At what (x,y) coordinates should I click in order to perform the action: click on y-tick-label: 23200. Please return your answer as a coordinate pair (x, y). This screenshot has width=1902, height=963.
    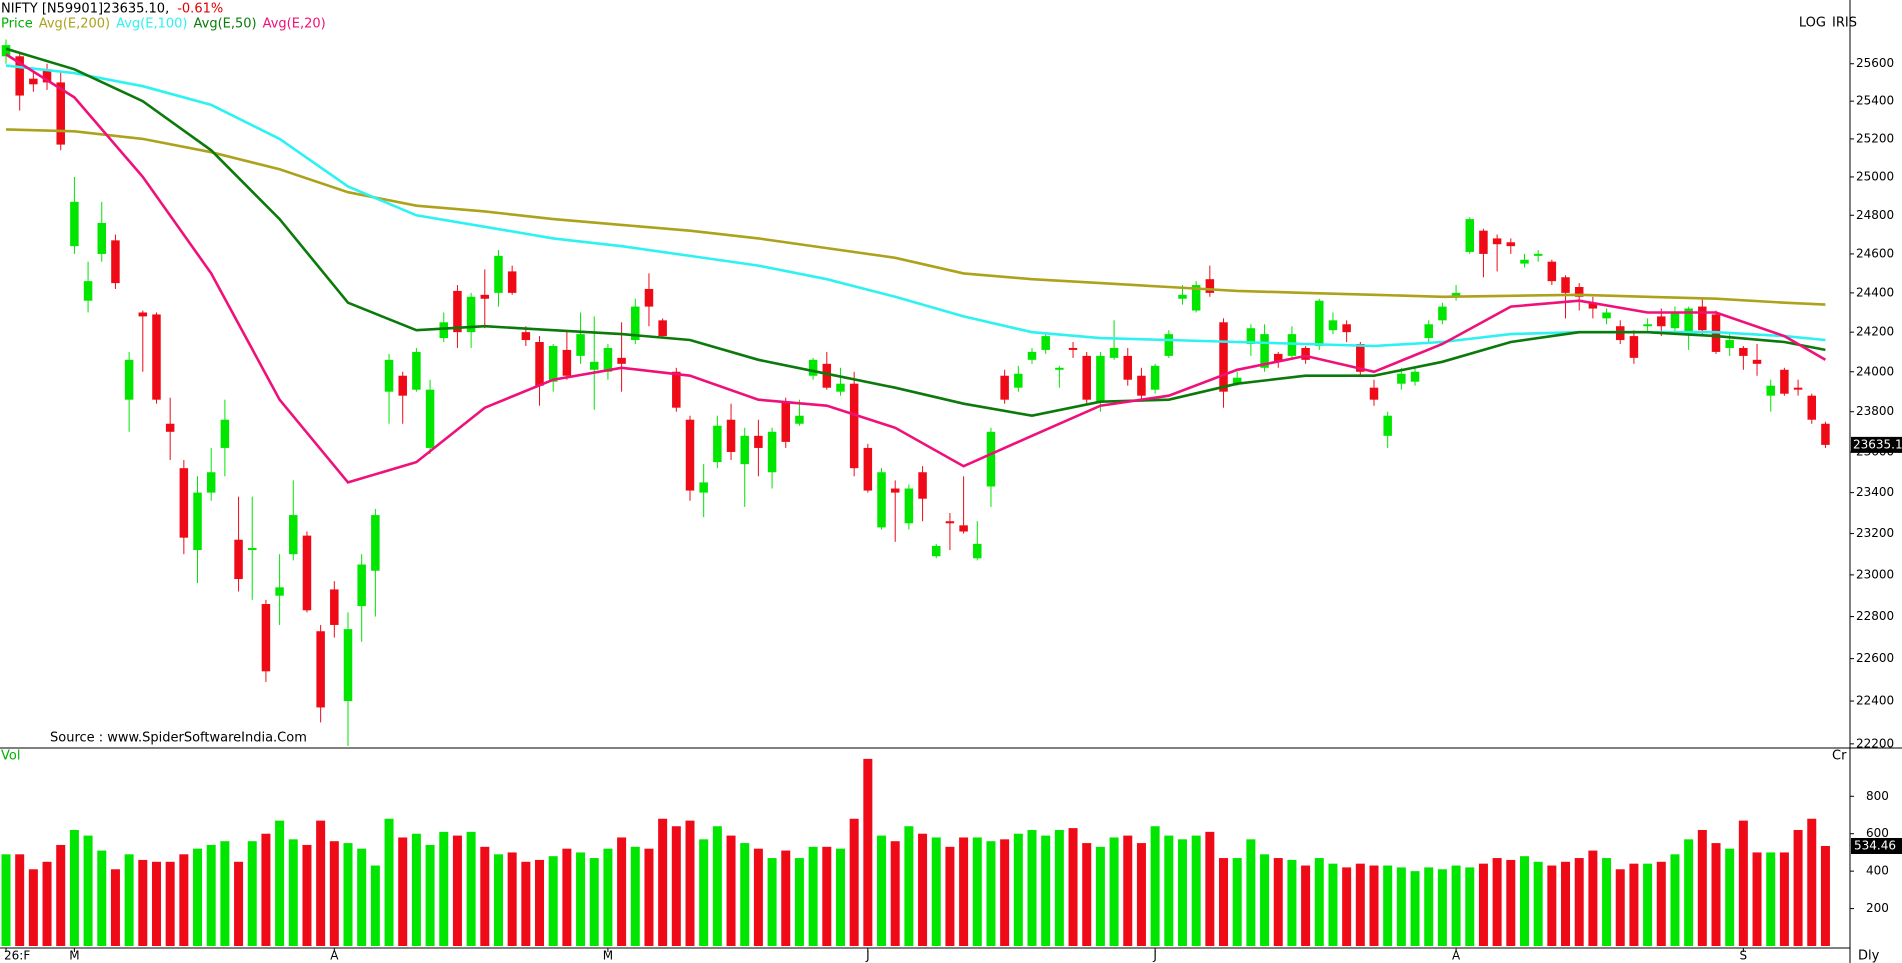
    Looking at the image, I should click on (1875, 533).